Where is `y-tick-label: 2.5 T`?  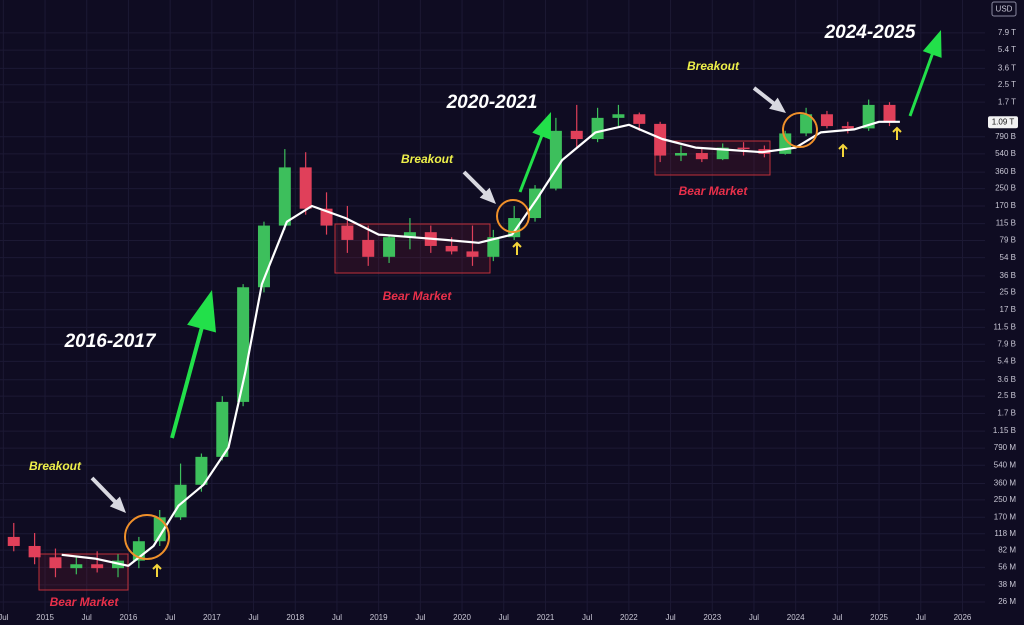
y-tick-label: 2.5 T is located at coordinates (1007, 84).